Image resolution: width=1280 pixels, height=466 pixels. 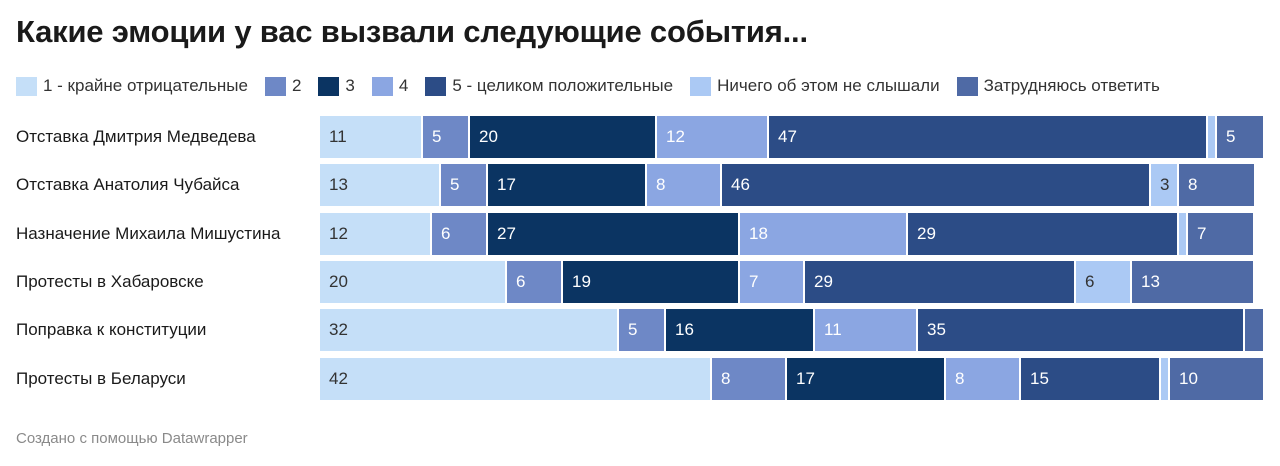 I want to click on legend-item: 5 - целиком положительные, so click(x=549, y=86).